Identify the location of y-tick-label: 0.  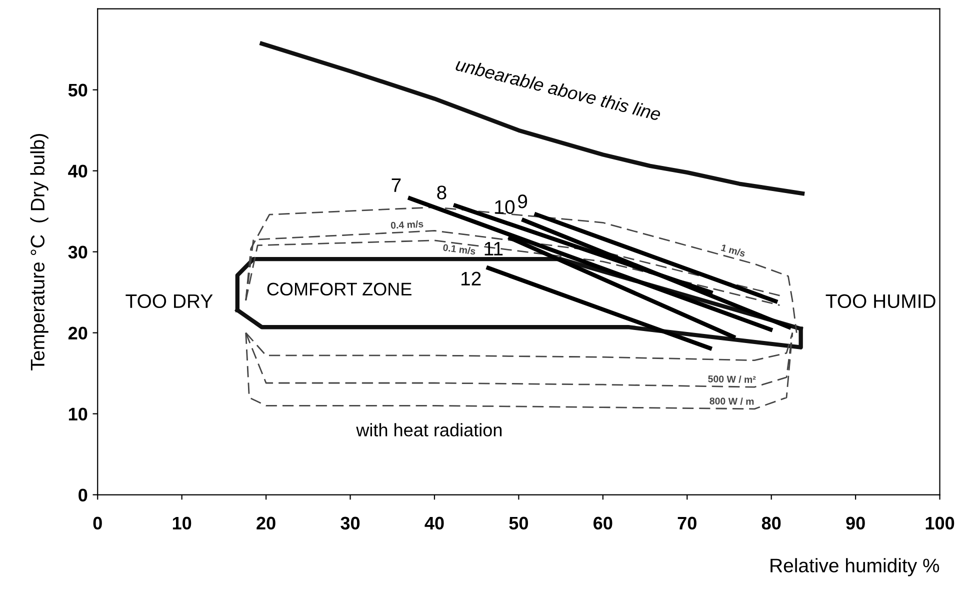
(83, 495).